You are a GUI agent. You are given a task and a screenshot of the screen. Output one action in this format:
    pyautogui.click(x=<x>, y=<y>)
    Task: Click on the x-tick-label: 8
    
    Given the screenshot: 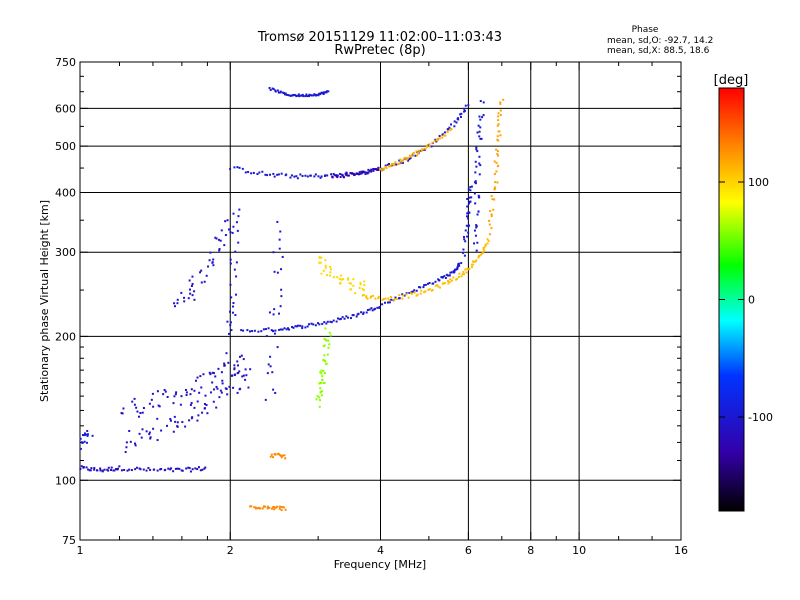 What is the action you would take?
    pyautogui.click(x=530, y=550)
    